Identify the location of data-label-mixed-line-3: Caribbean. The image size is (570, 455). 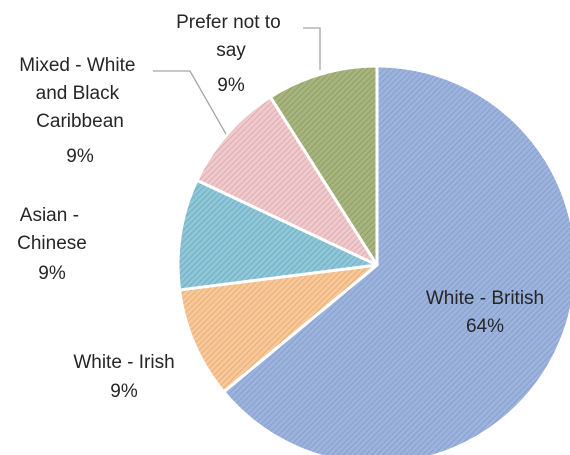
(80, 121).